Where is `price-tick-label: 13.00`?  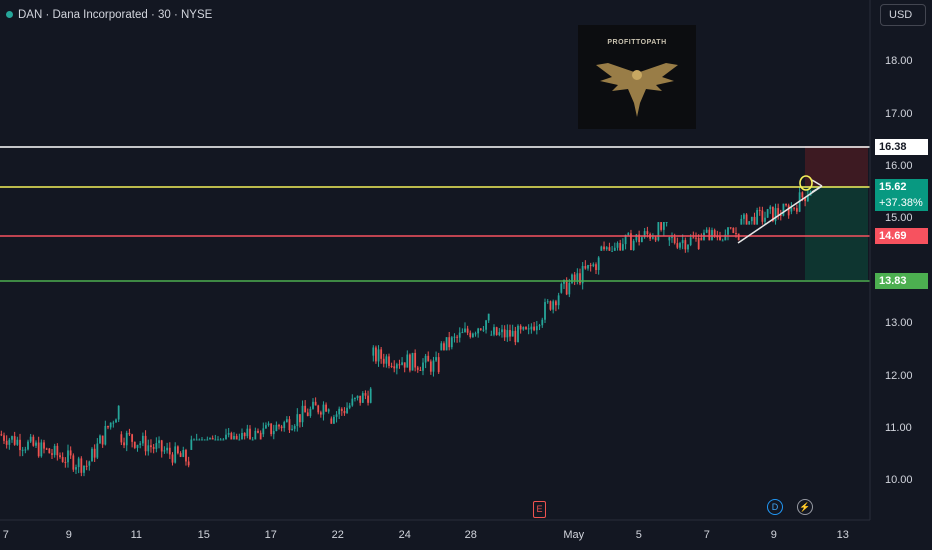 price-tick-label: 13.00 is located at coordinates (899, 323).